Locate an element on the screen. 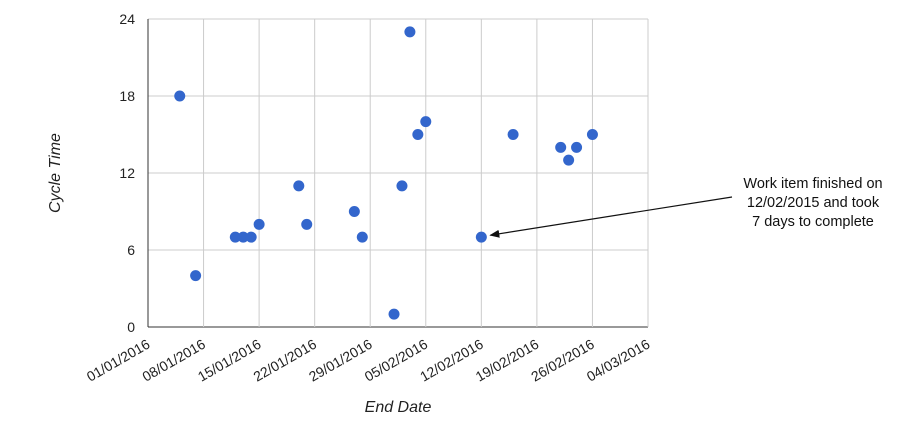  x-axis-title: End Date is located at coordinates (398, 407).